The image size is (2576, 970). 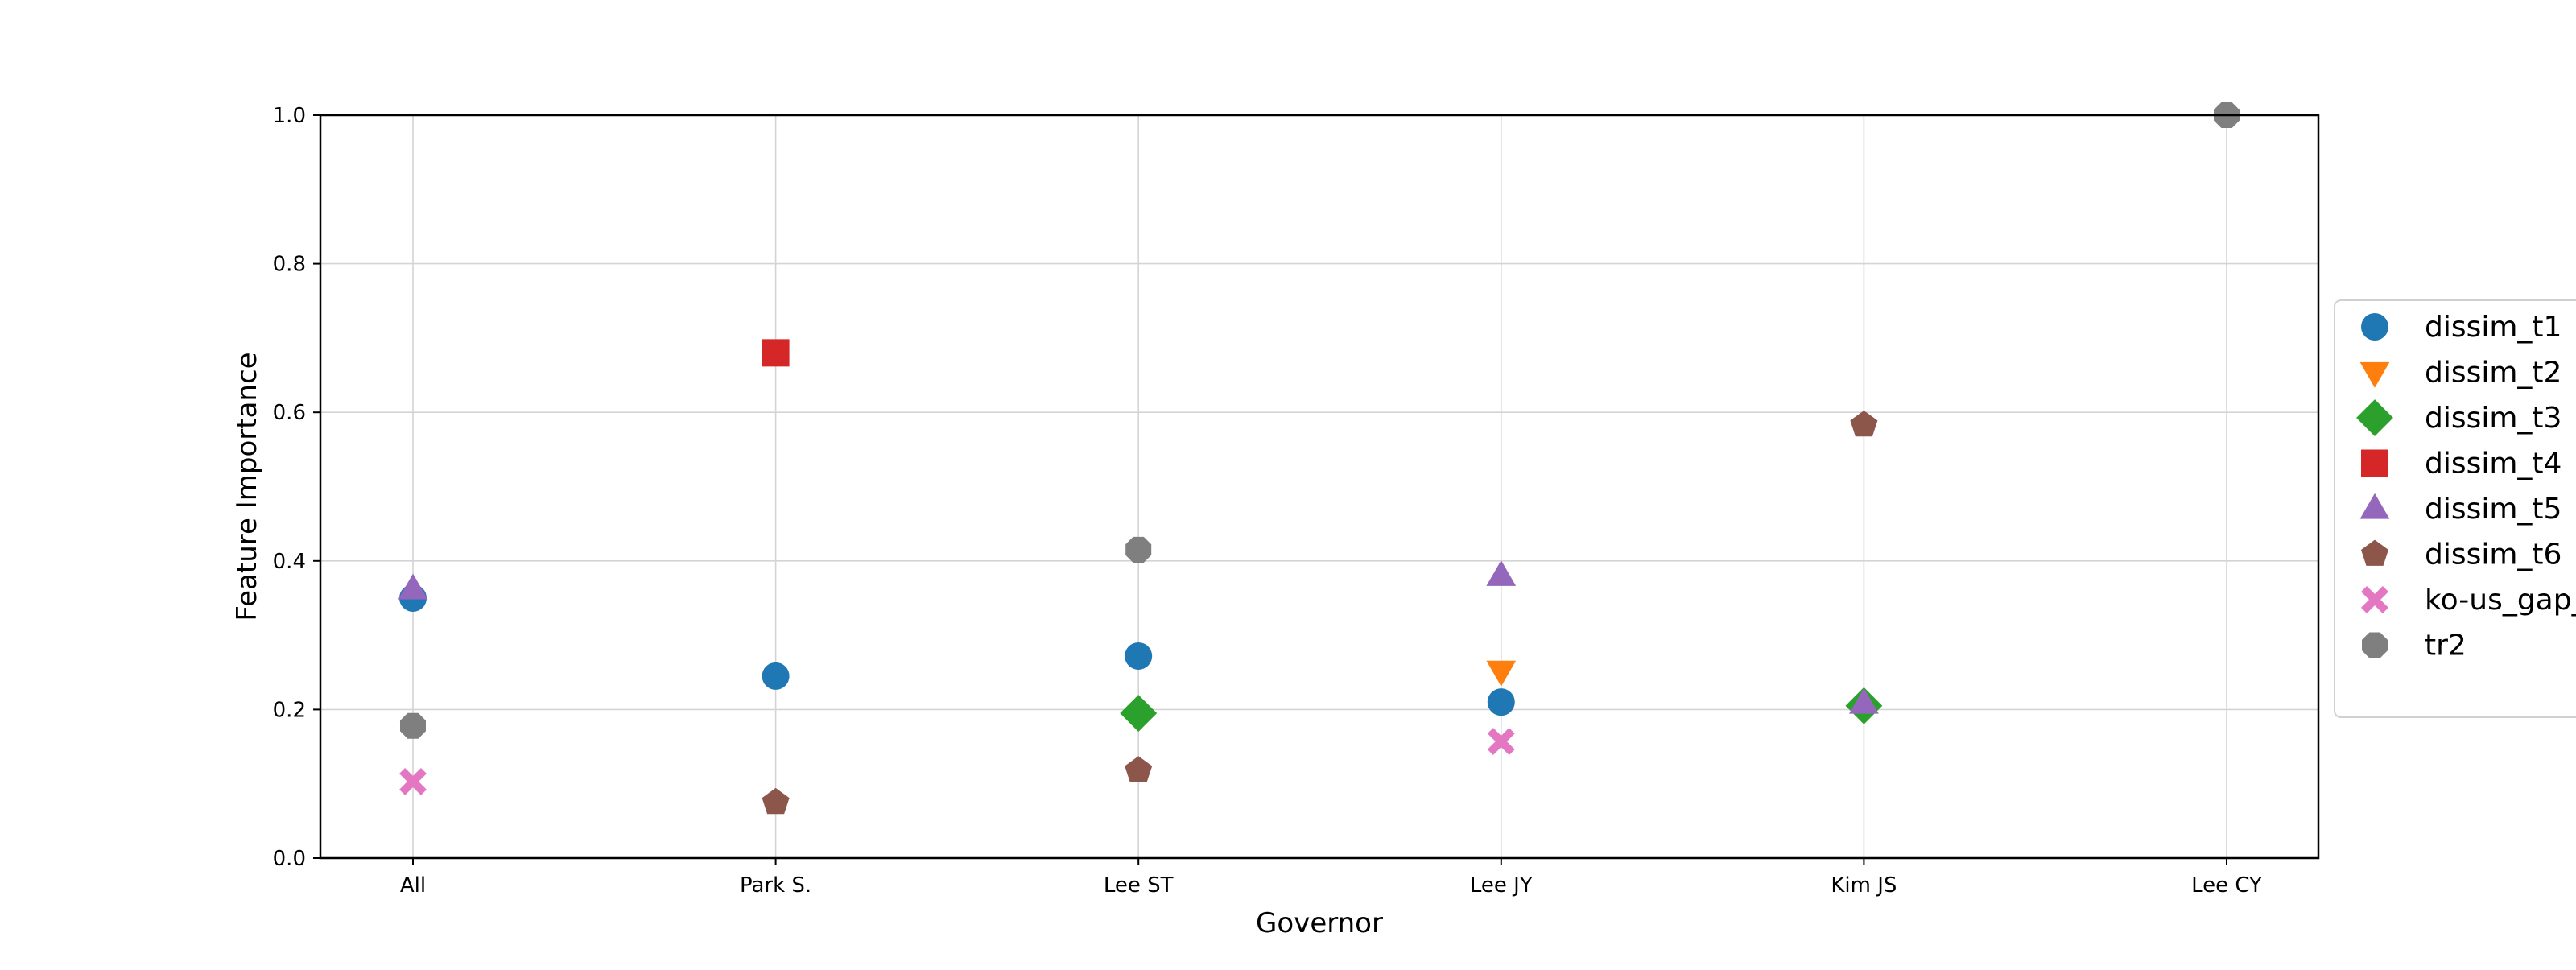 What do you see at coordinates (2374, 506) in the screenshot?
I see `legend-marker-dissim_t5` at bounding box center [2374, 506].